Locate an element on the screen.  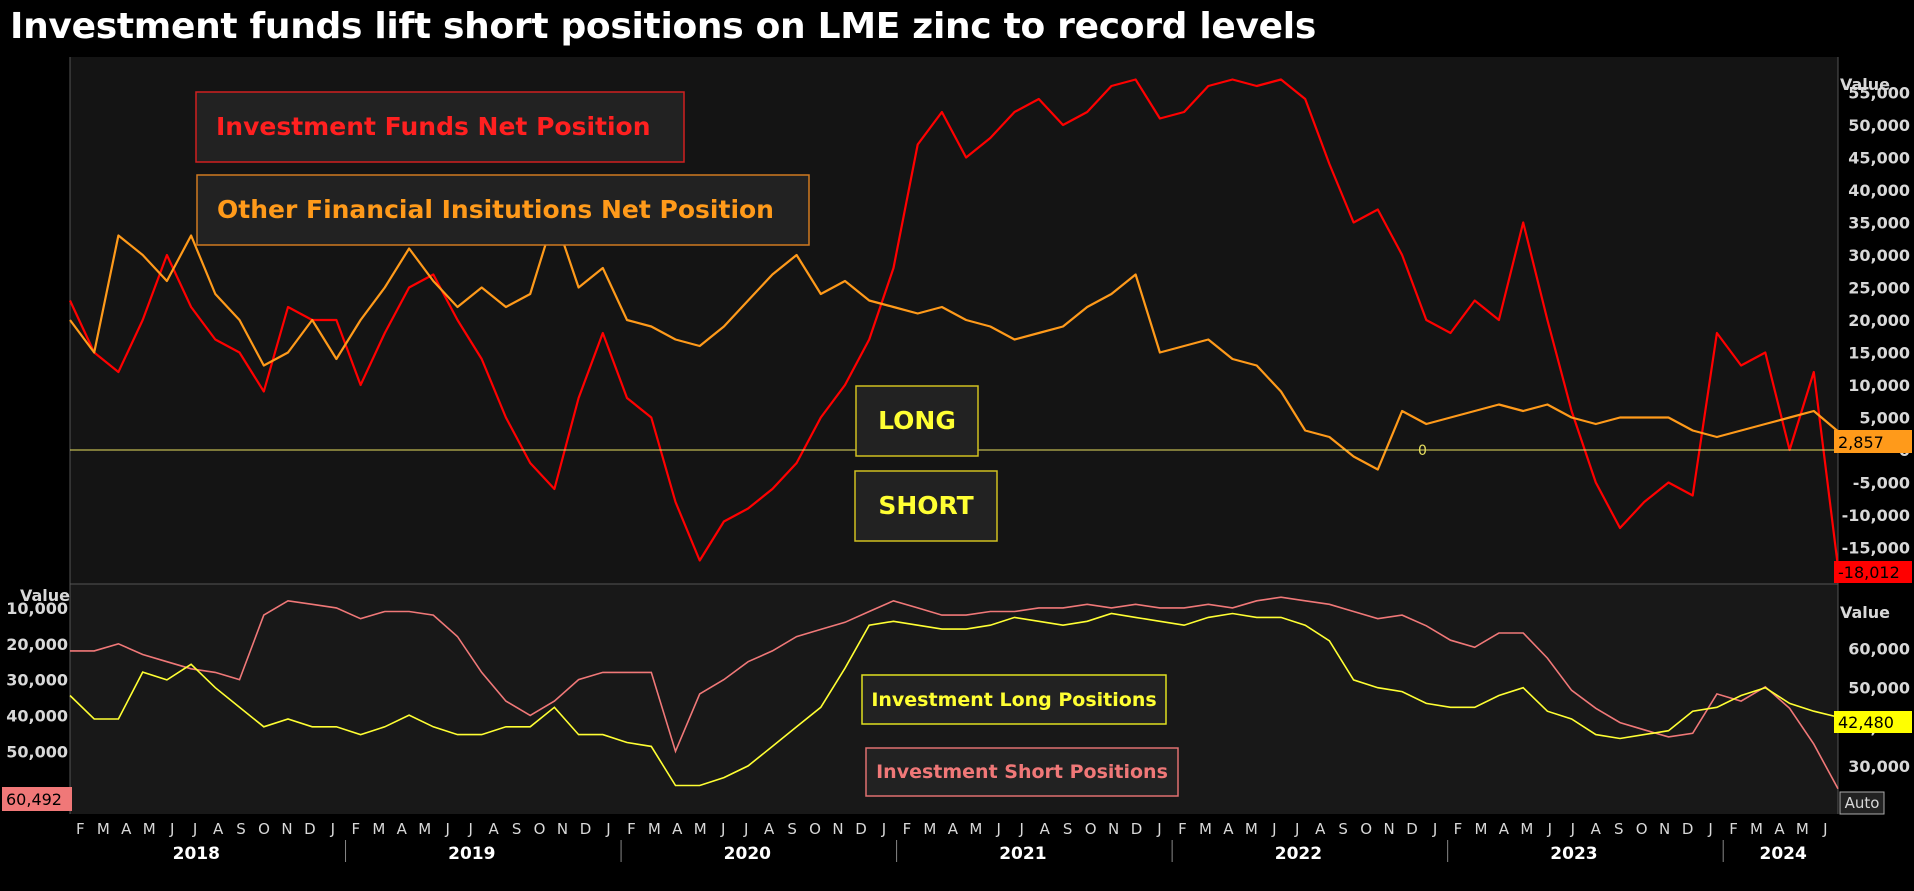
top-ytick-label: 10,000 is located at coordinates (1879, 385).